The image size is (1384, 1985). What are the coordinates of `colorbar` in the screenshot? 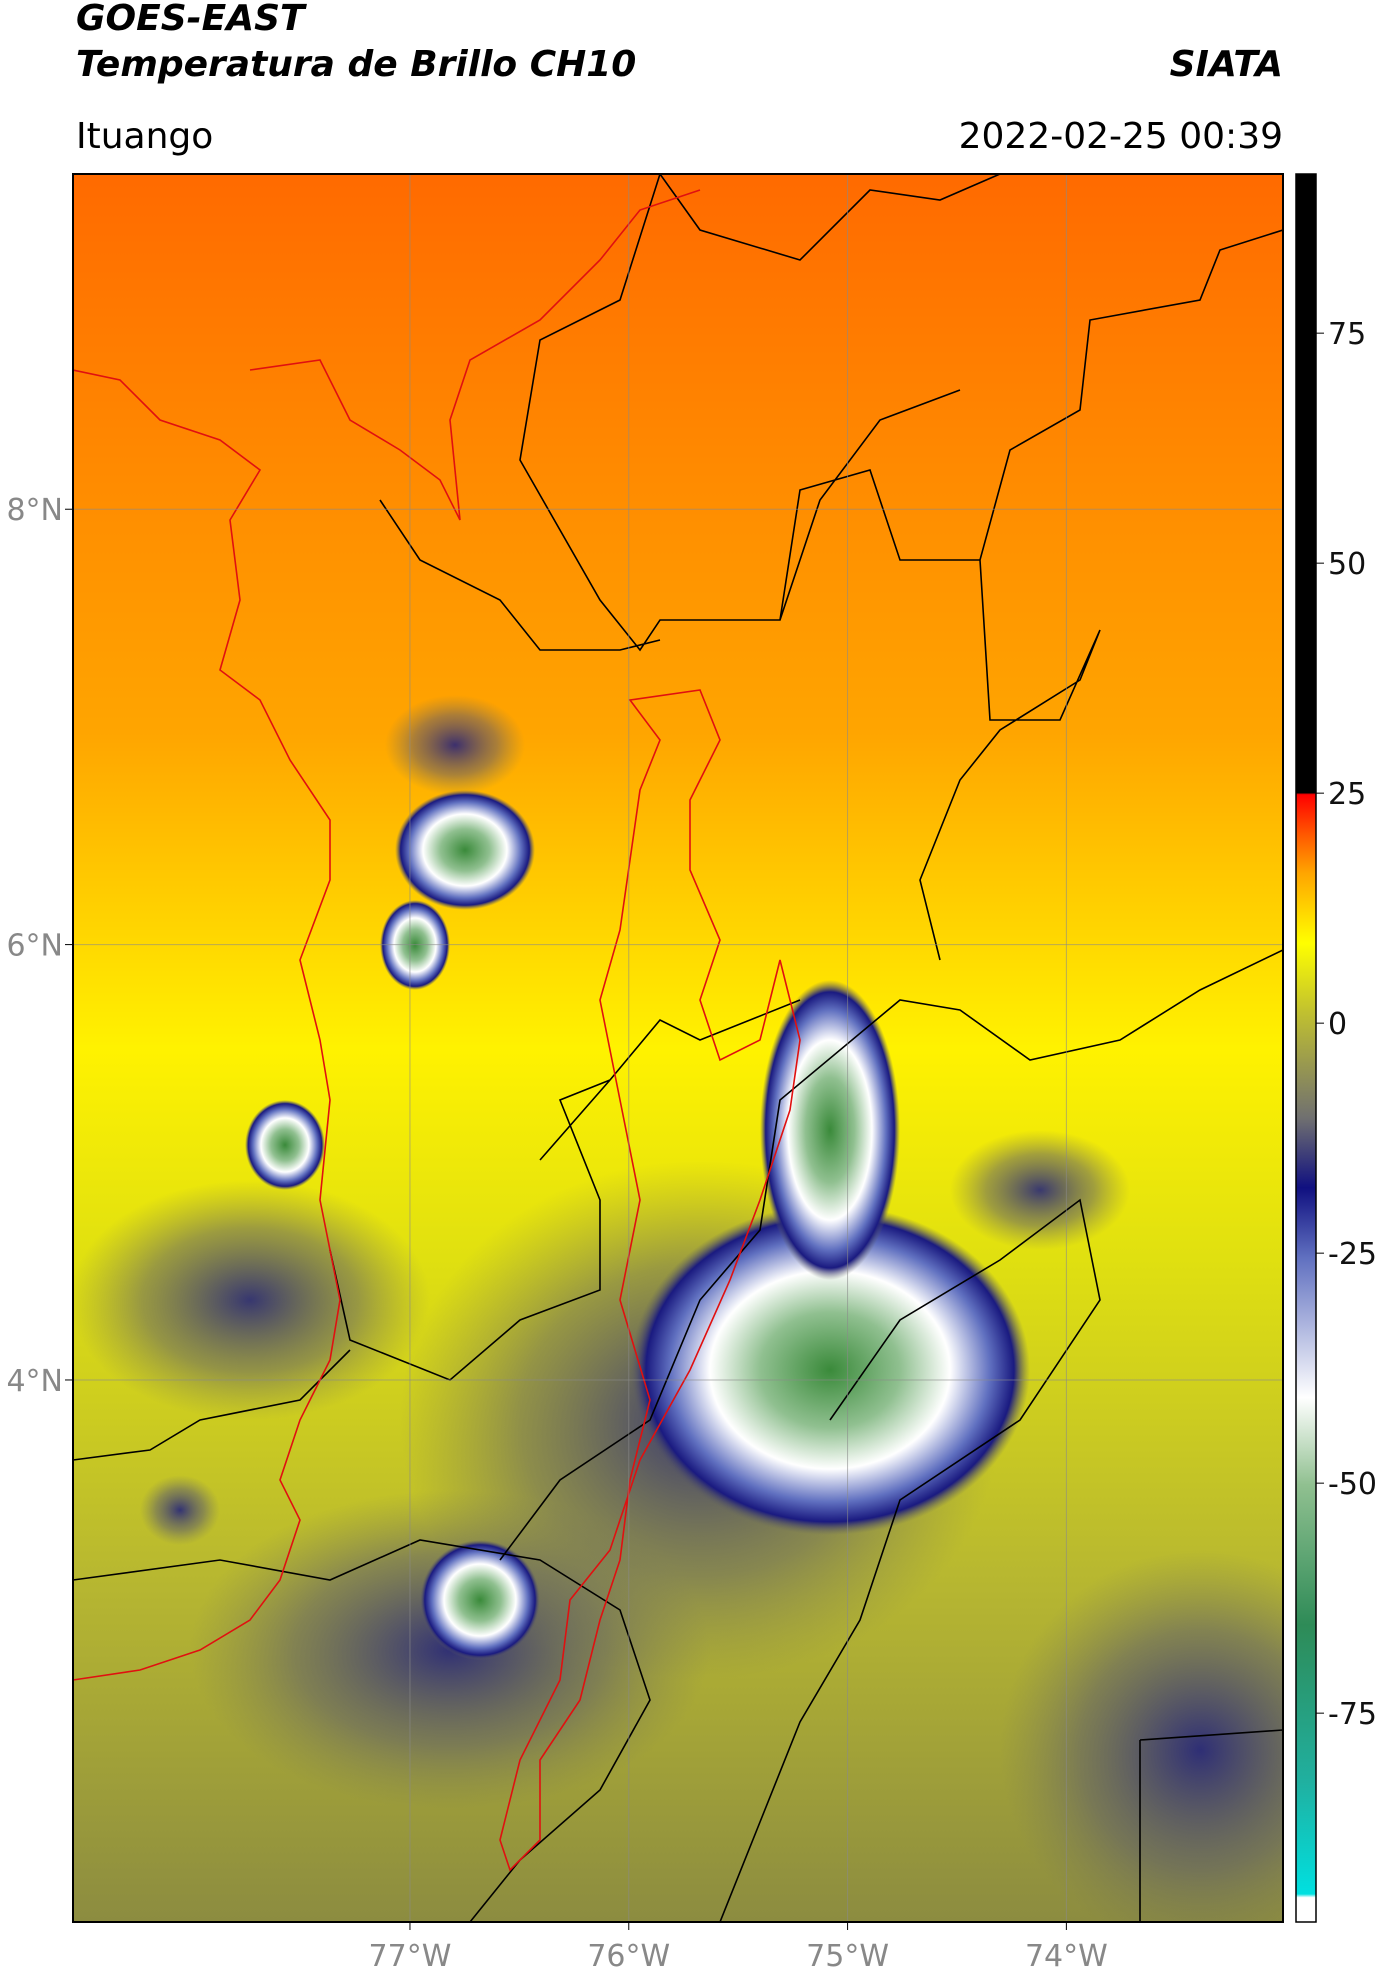 It's located at (1306, 1048).